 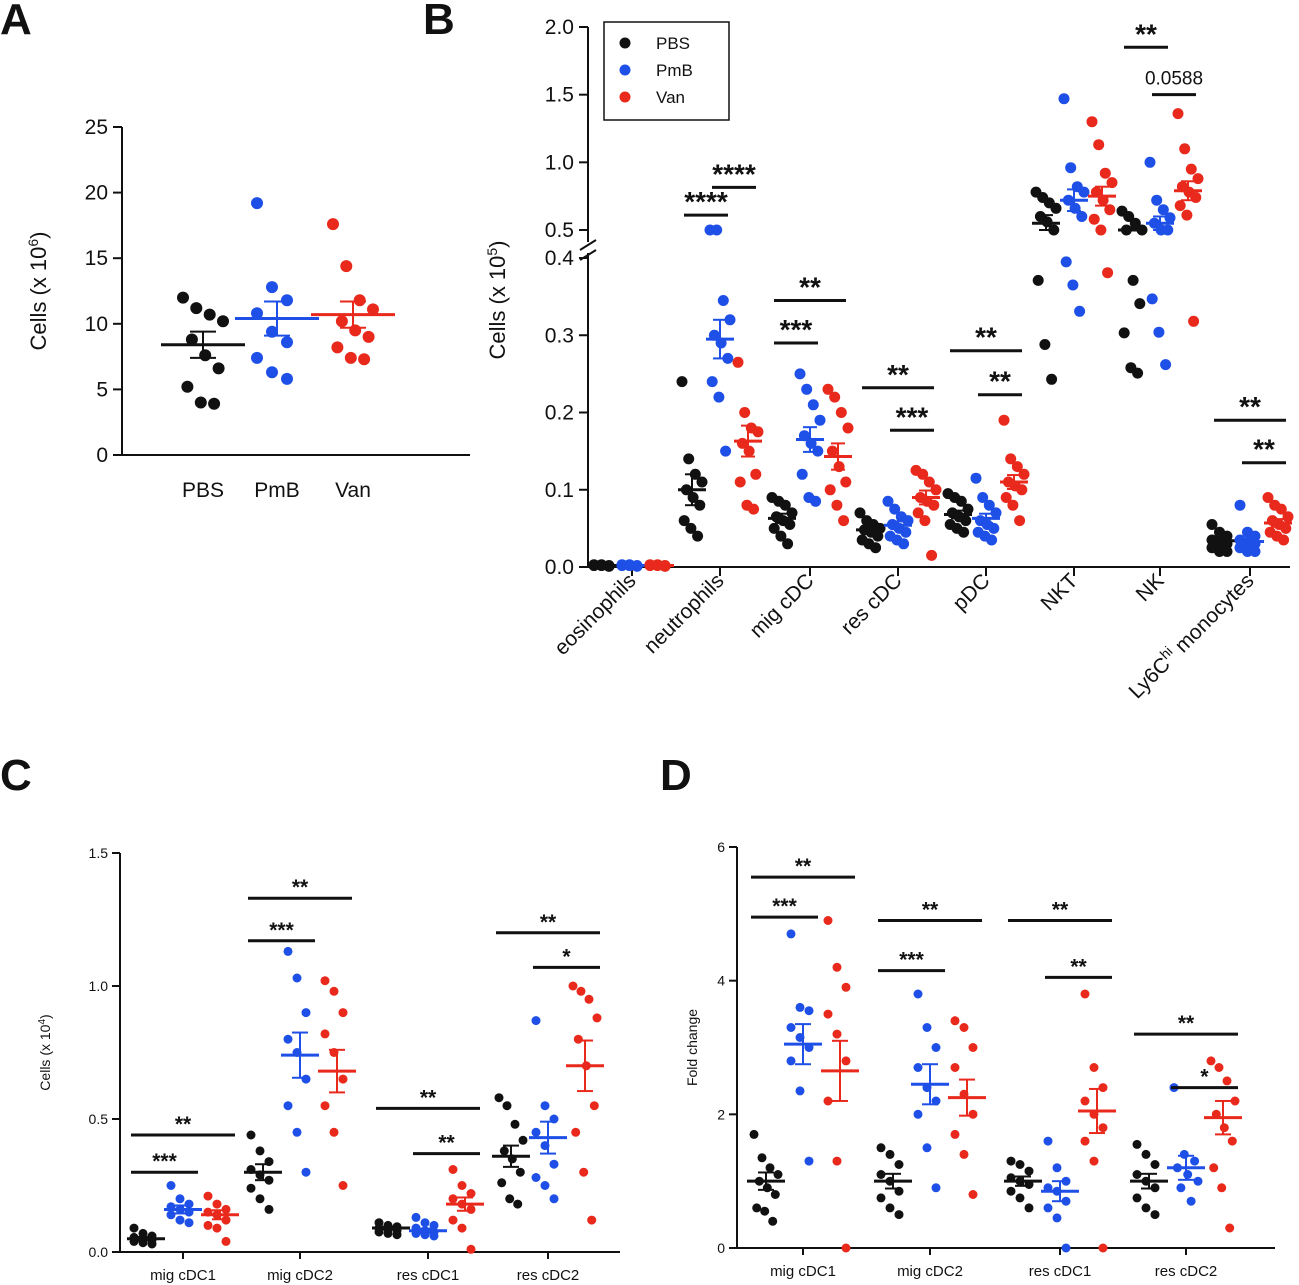 I want to click on x-category-label: pDC, so click(x=972, y=592).